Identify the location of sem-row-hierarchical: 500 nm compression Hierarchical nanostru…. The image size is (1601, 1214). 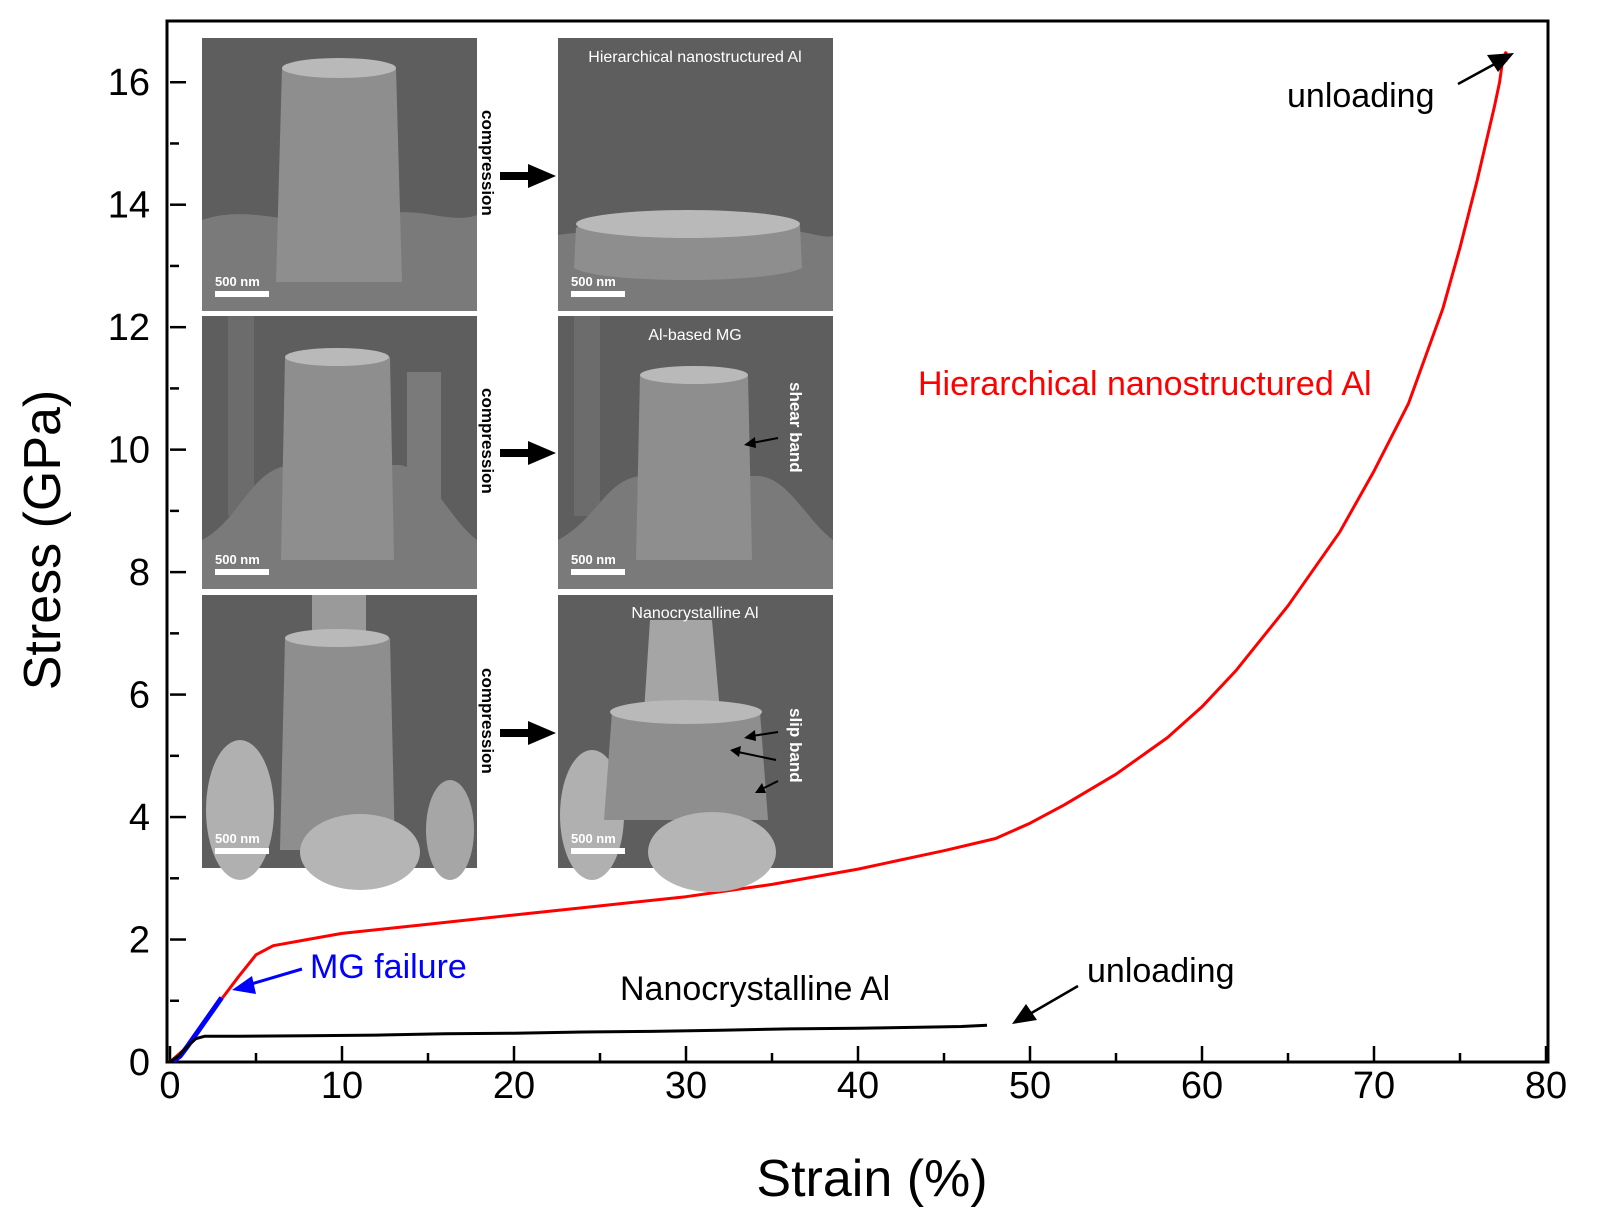
(517, 174).